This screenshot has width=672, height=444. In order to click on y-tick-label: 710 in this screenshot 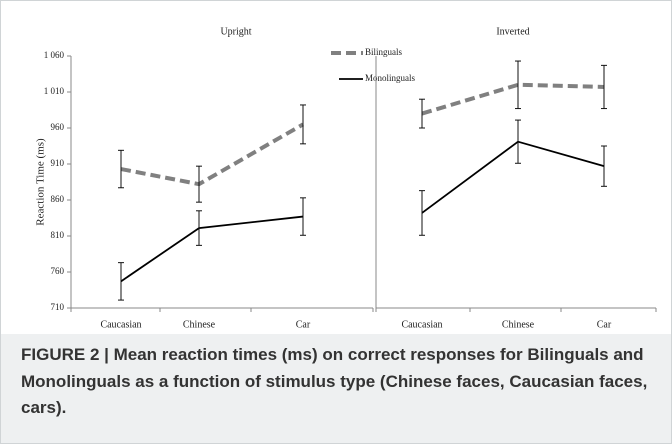, I will do `click(58, 307)`.